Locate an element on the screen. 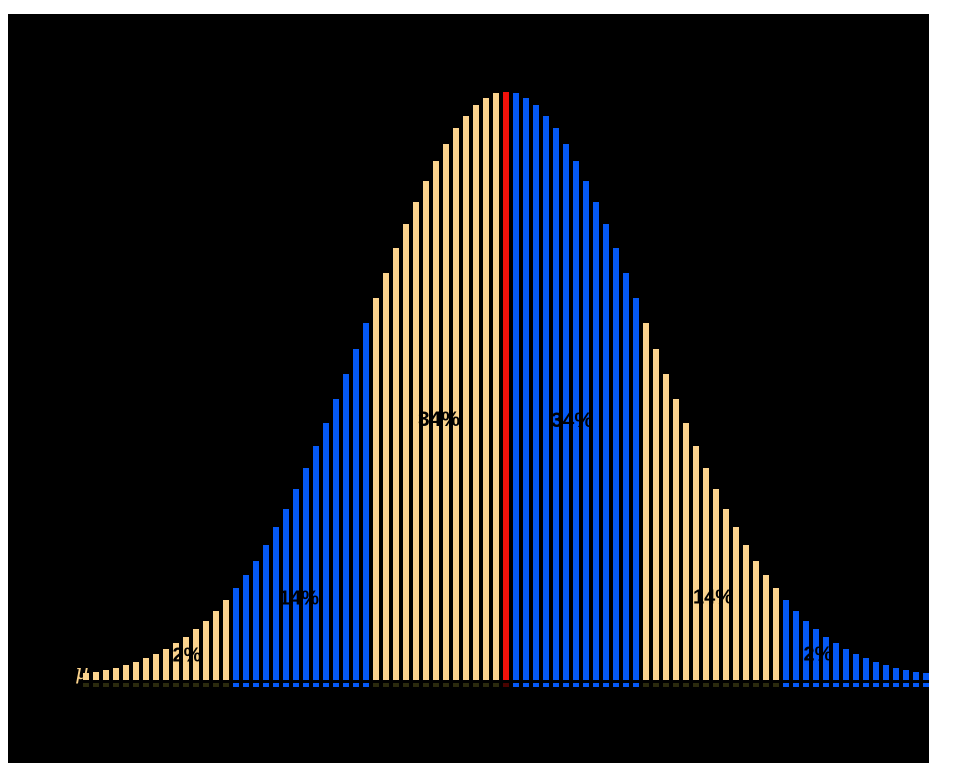 The width and height of the screenshot is (960, 768). percent-label-3: 34% is located at coordinates (572, 420).